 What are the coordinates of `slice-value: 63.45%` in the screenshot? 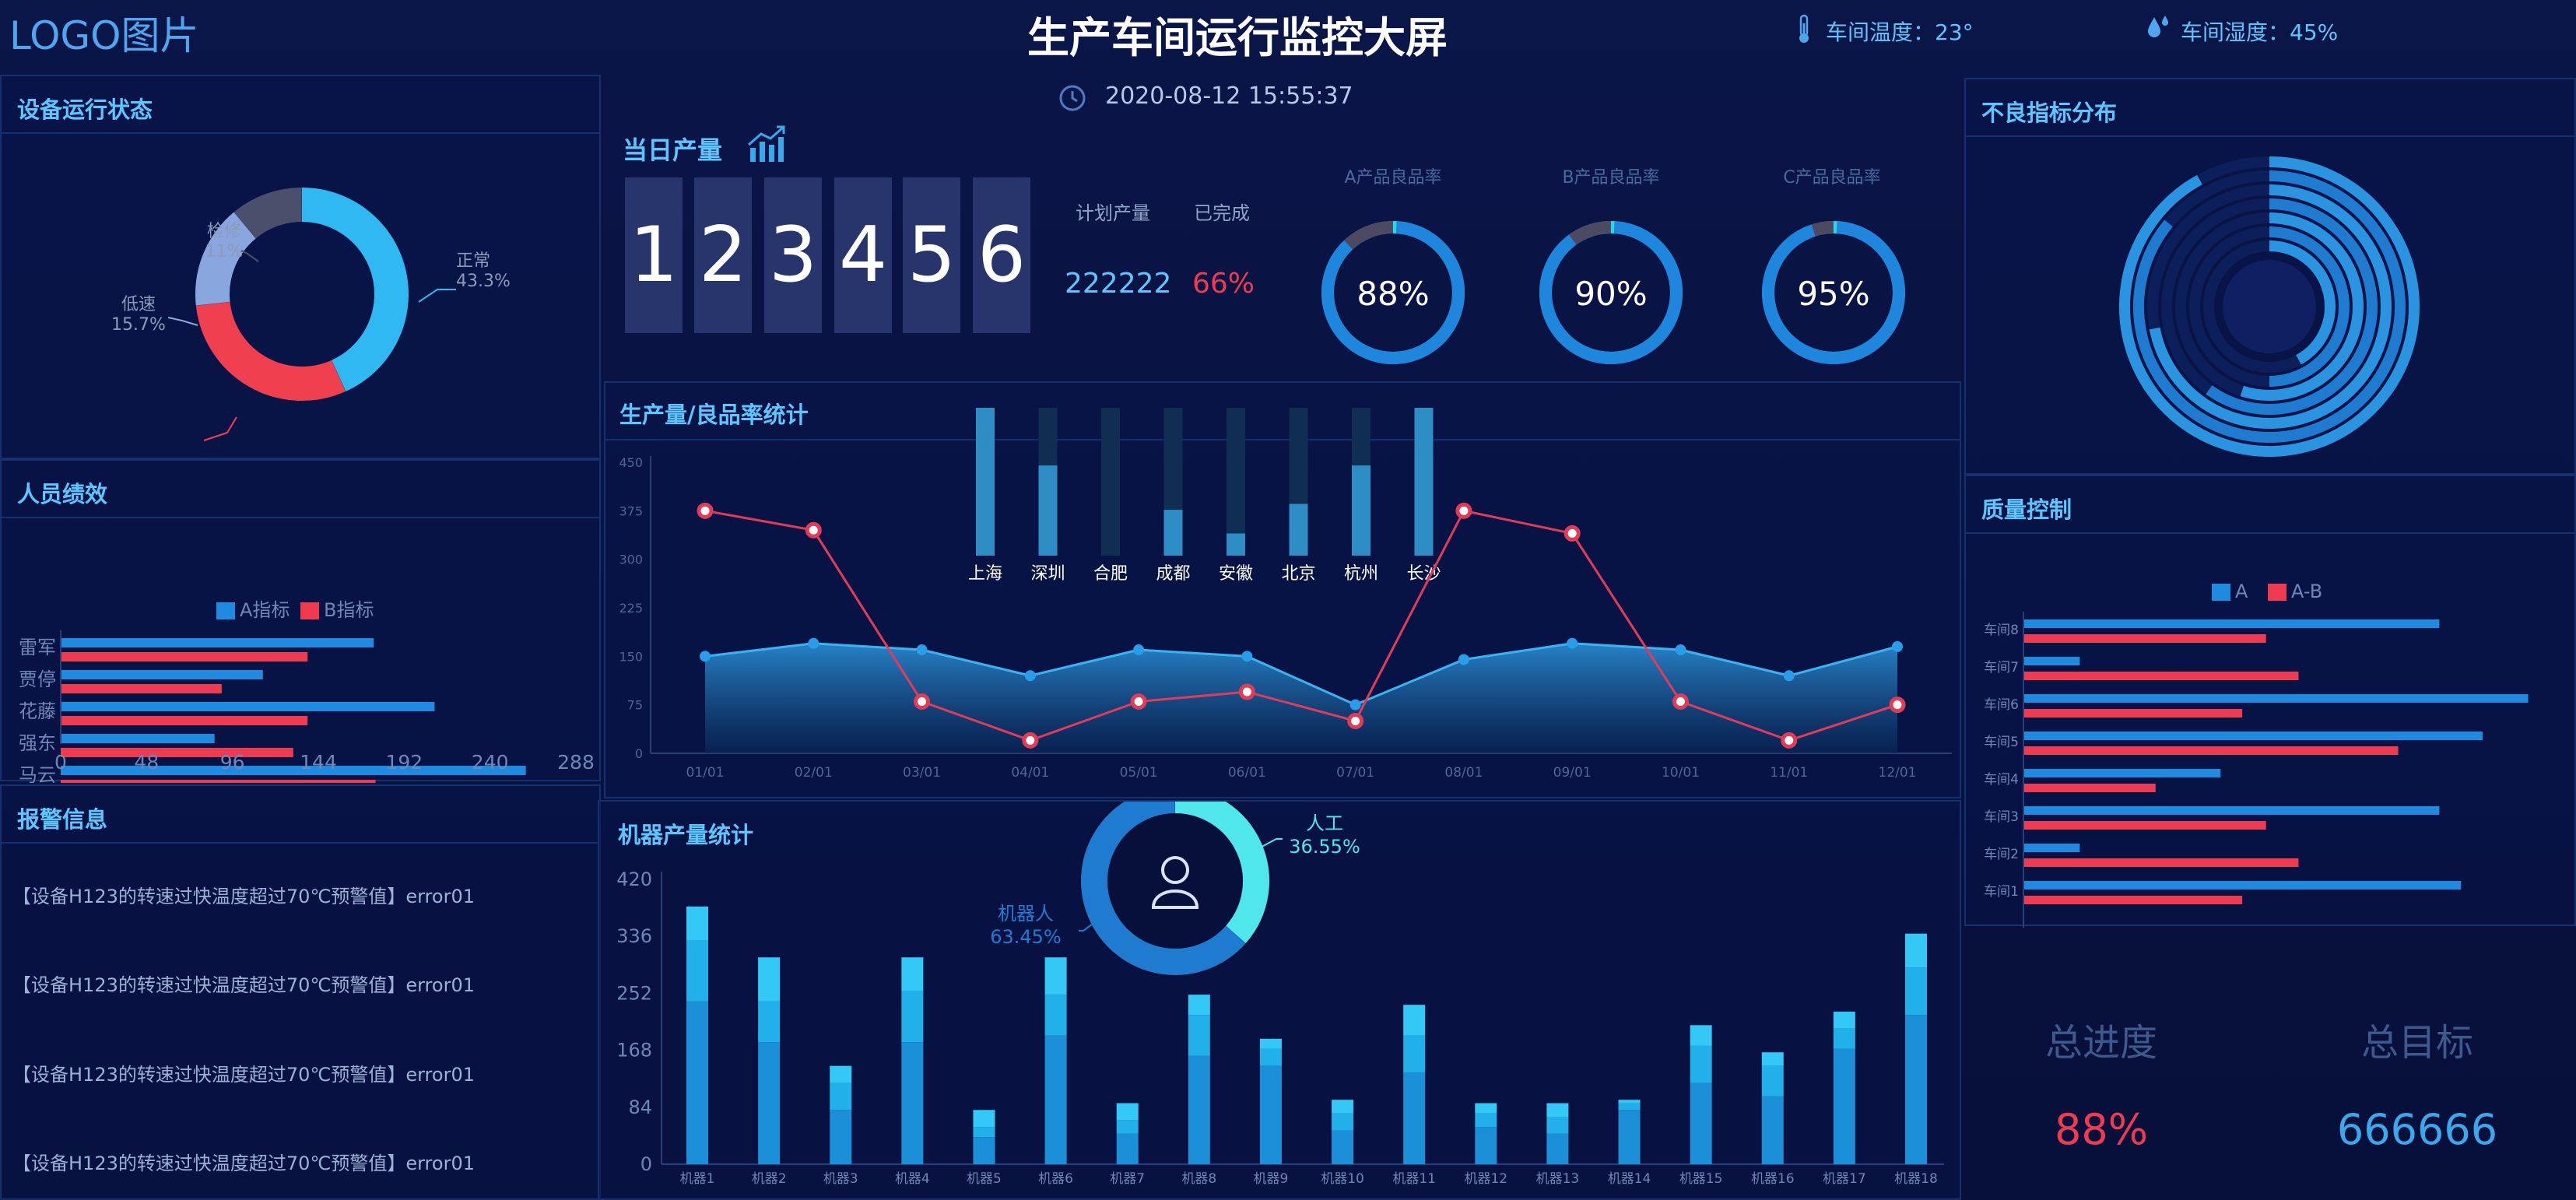 It's located at (1026, 937).